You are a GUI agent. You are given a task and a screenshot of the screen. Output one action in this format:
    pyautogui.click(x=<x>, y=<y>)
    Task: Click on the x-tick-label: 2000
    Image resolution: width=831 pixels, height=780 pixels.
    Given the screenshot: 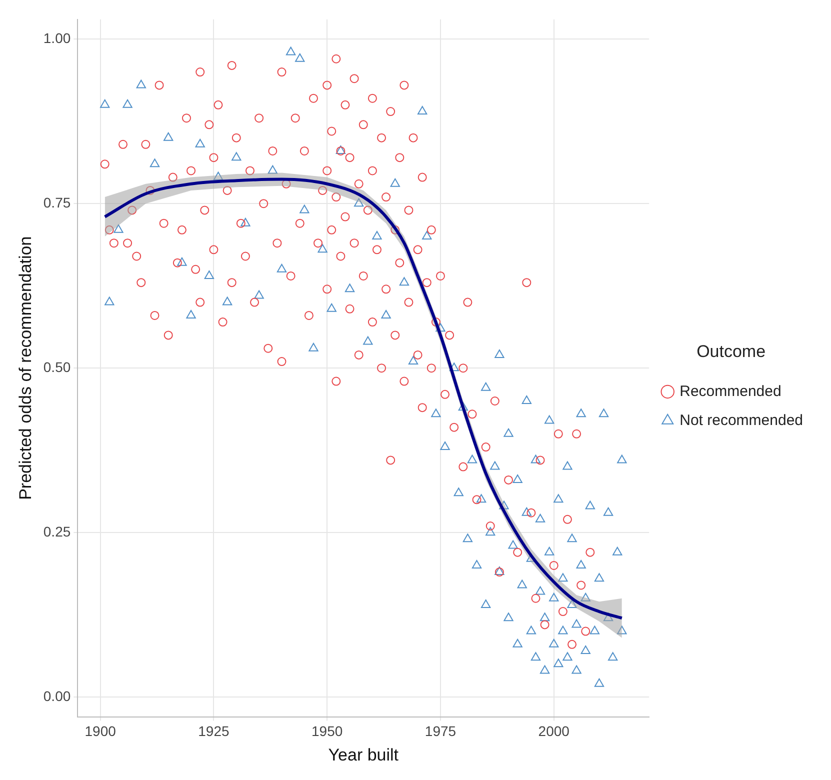 What is the action you would take?
    pyautogui.click(x=554, y=731)
    